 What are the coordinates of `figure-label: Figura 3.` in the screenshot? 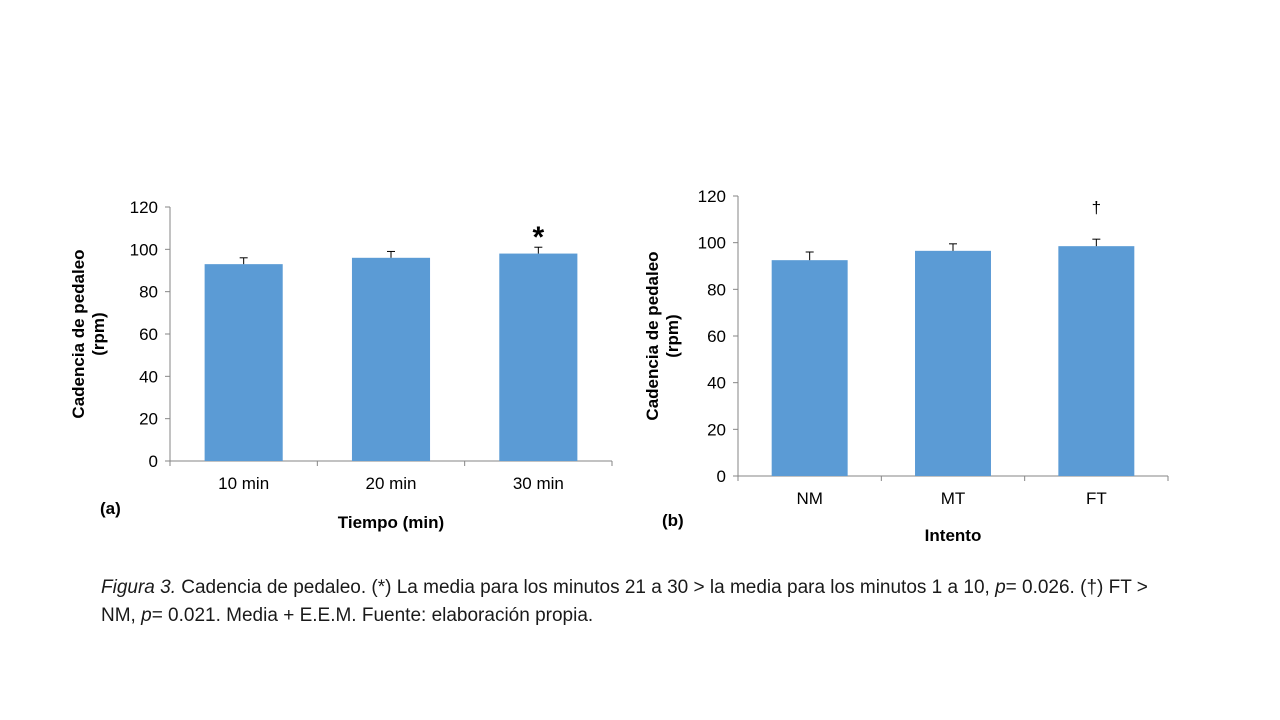 It's located at (138, 587).